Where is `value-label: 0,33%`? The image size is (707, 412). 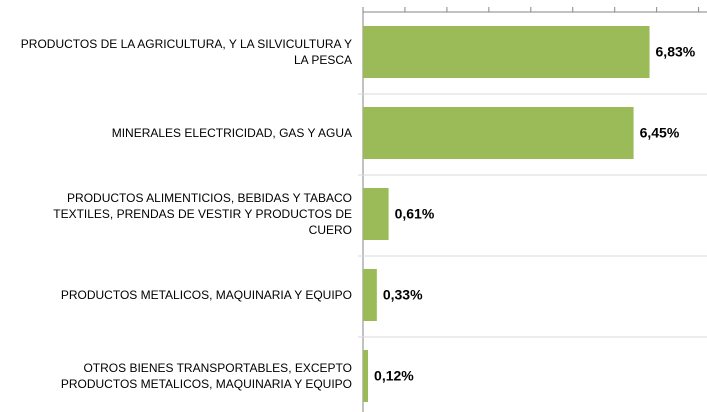
value-label: 0,33% is located at coordinates (403, 295).